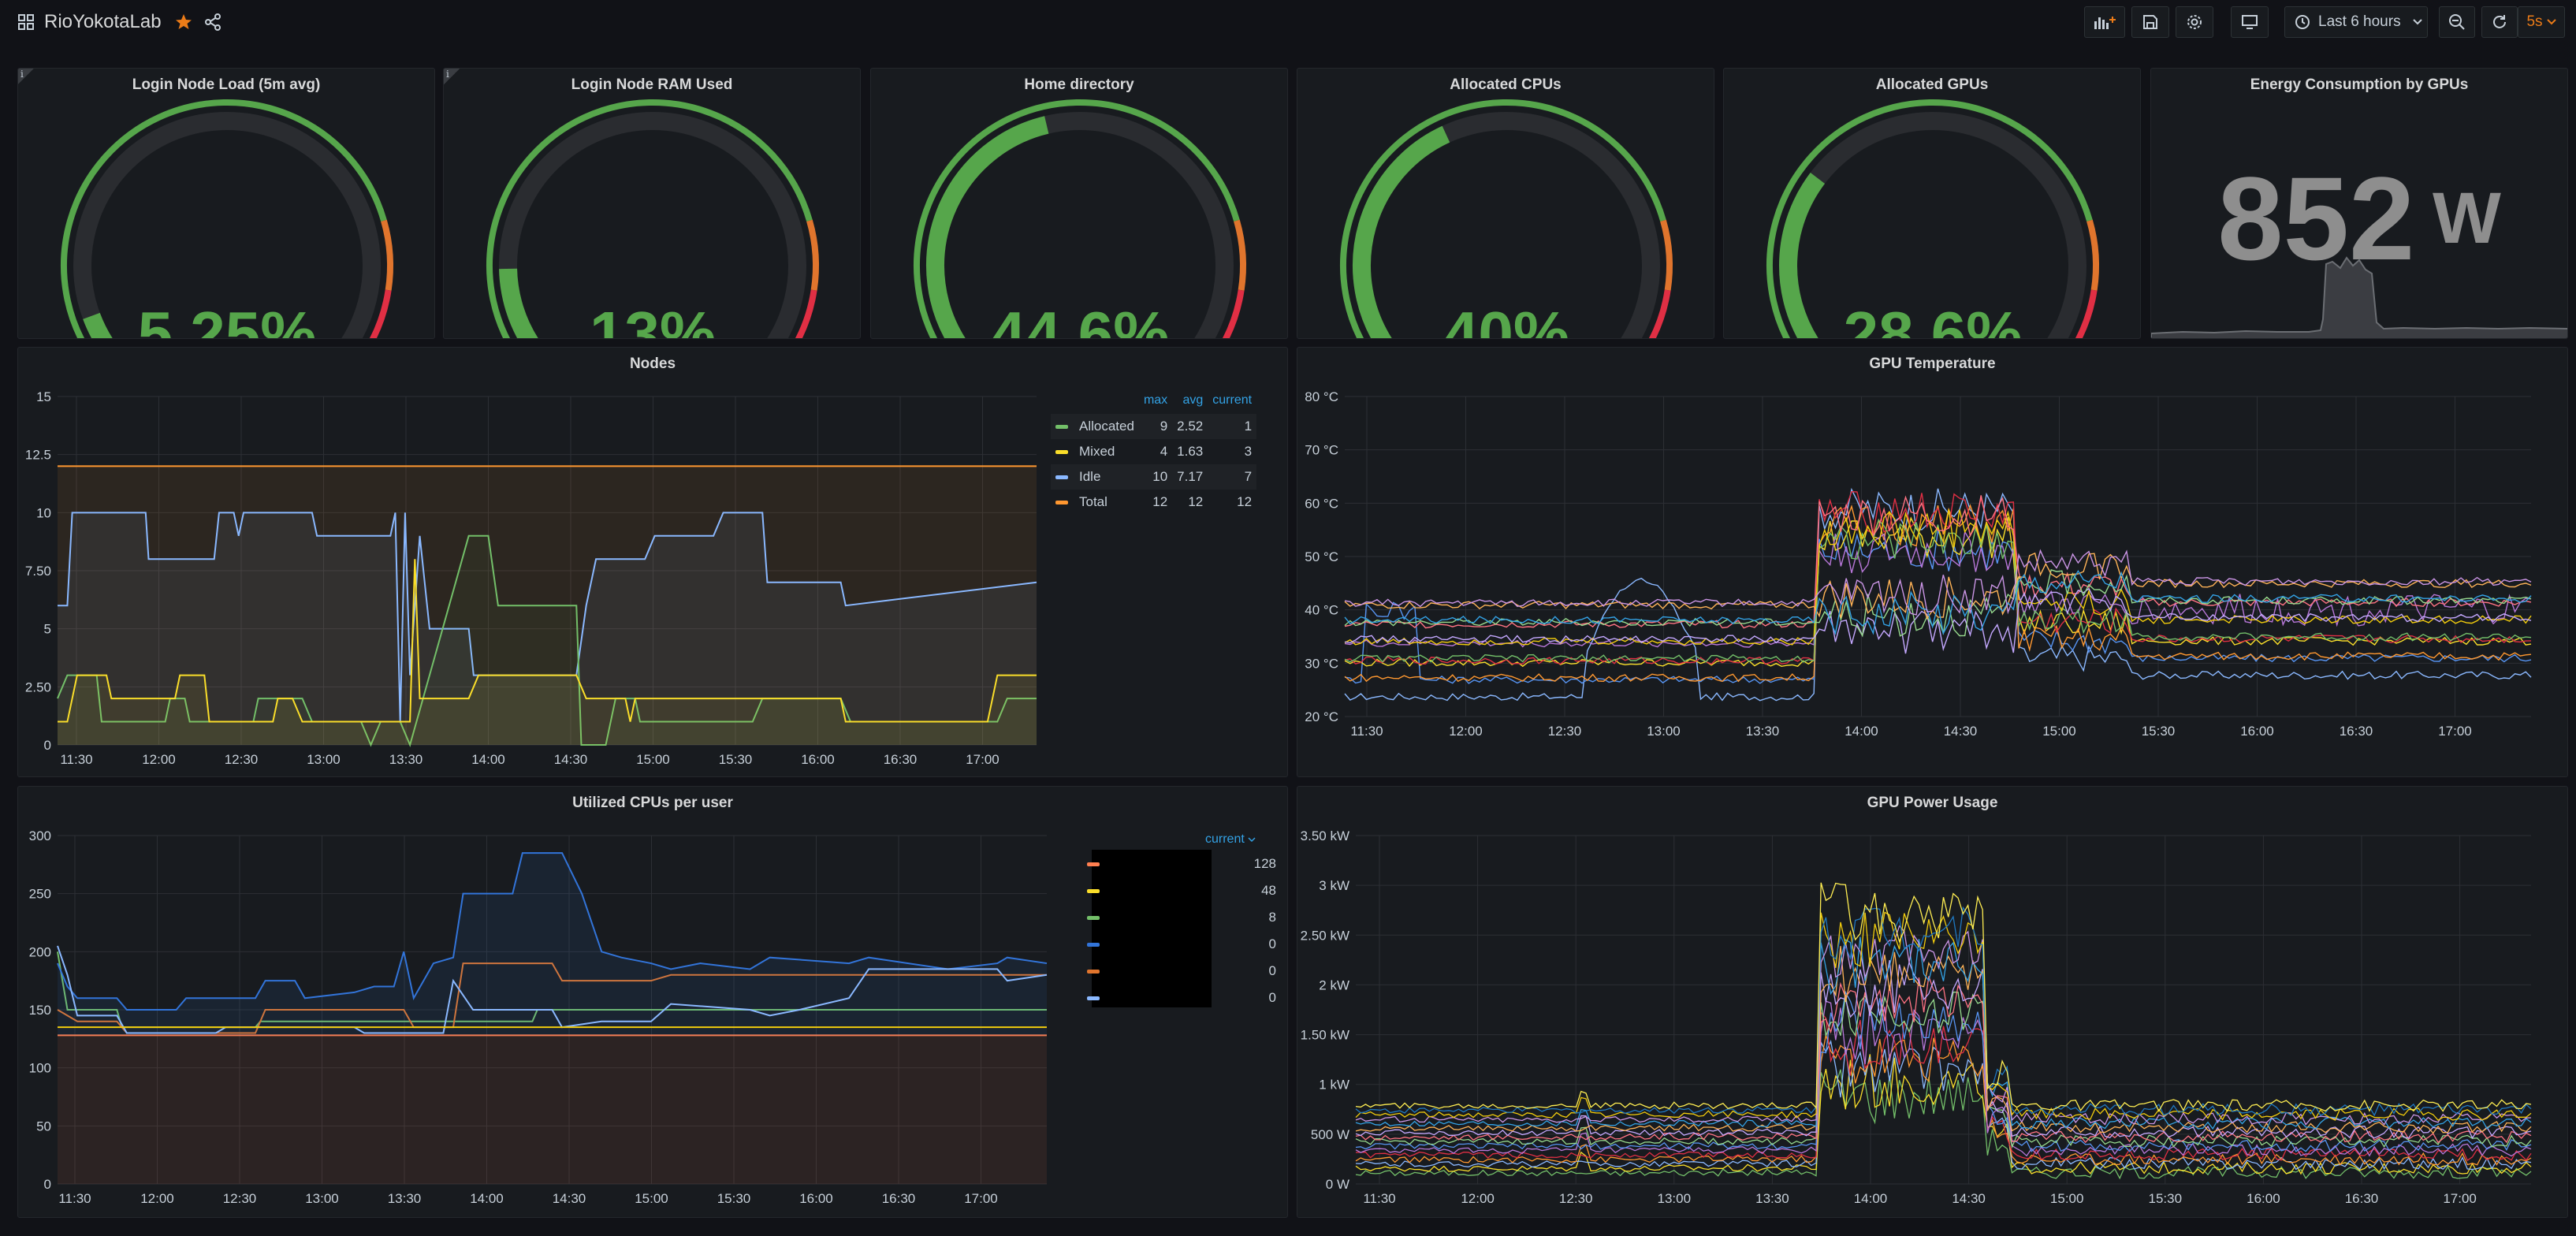 This screenshot has height=1236, width=2576. I want to click on add-panel-icon, so click(2105, 23).